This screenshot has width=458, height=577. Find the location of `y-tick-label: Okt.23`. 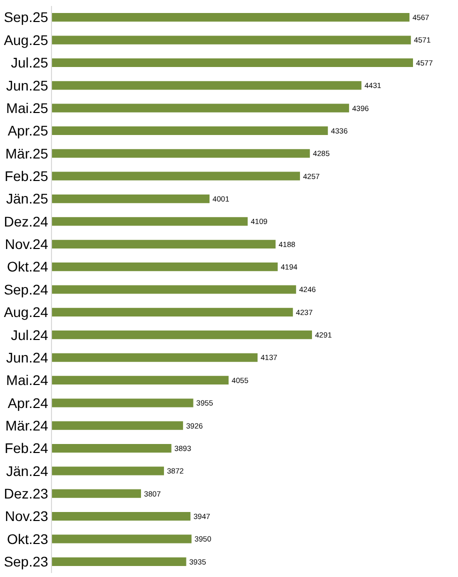

y-tick-label: Okt.23 is located at coordinates (27, 538).